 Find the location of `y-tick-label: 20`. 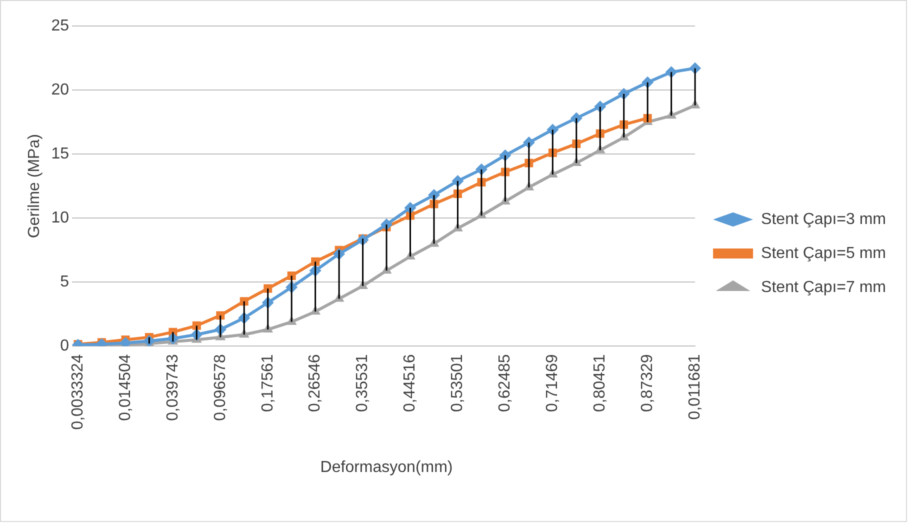

y-tick-label: 20 is located at coordinates (60, 89).